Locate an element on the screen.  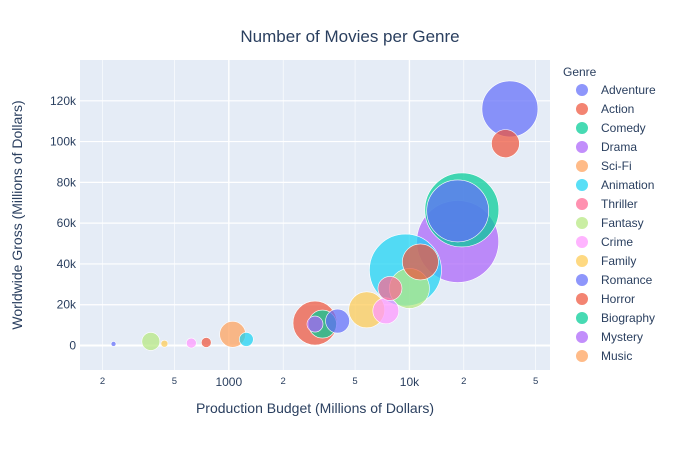
legend-item-romance: Romance is located at coordinates (614, 280).